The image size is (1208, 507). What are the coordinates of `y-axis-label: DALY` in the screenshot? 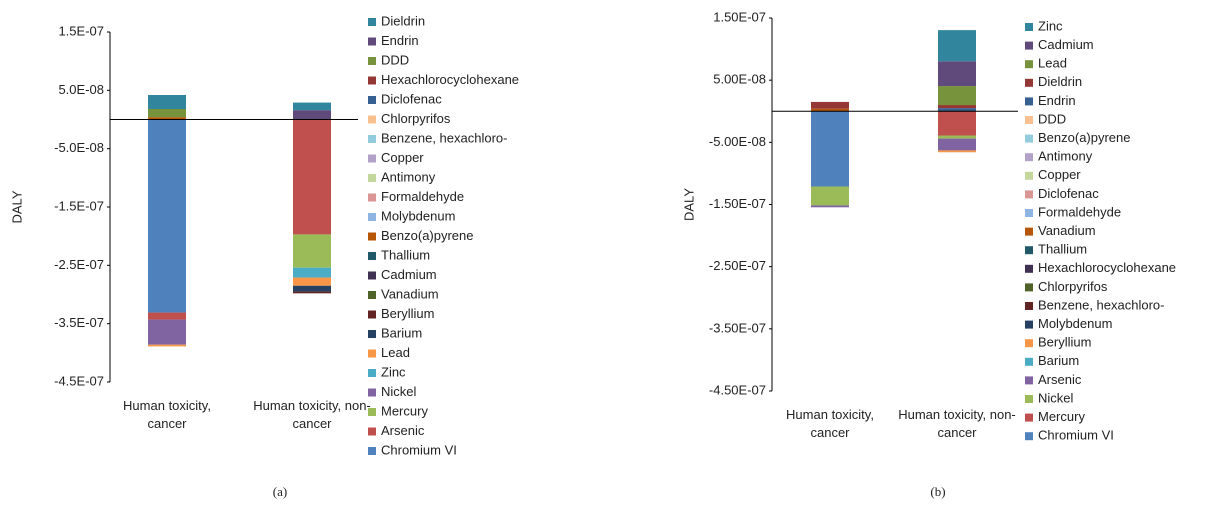 It's located at (688, 204).